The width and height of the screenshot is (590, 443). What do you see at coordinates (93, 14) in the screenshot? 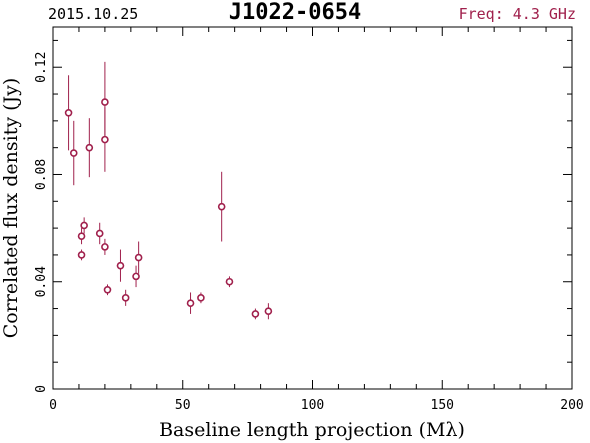
I see `date-label: 2015.10.25` at bounding box center [93, 14].